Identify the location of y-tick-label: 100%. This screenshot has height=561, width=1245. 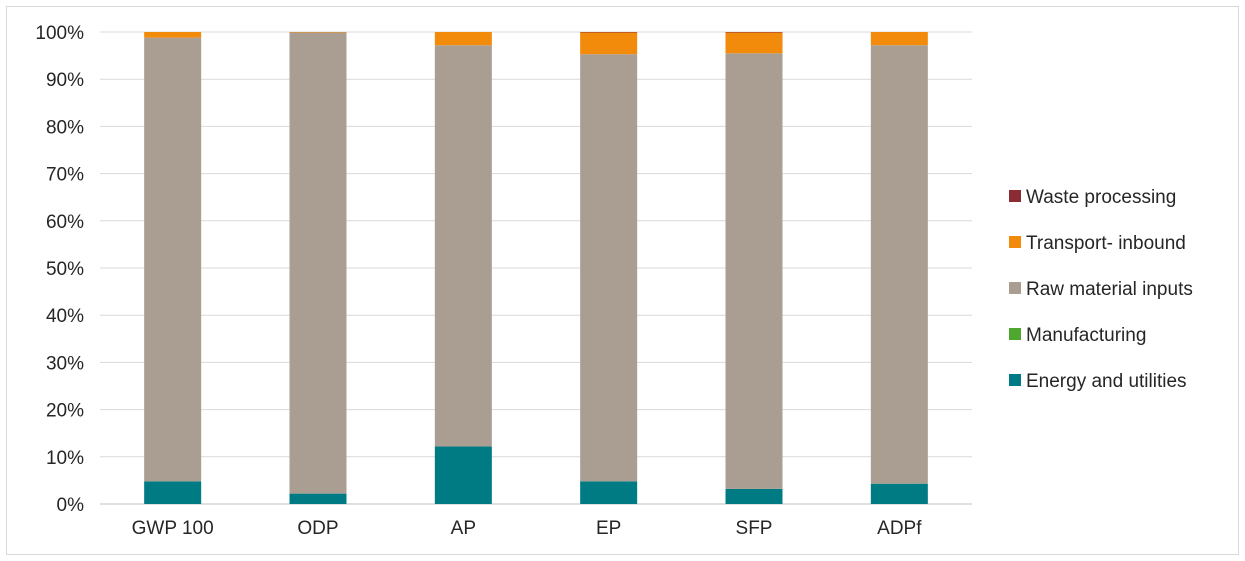
(59, 33).